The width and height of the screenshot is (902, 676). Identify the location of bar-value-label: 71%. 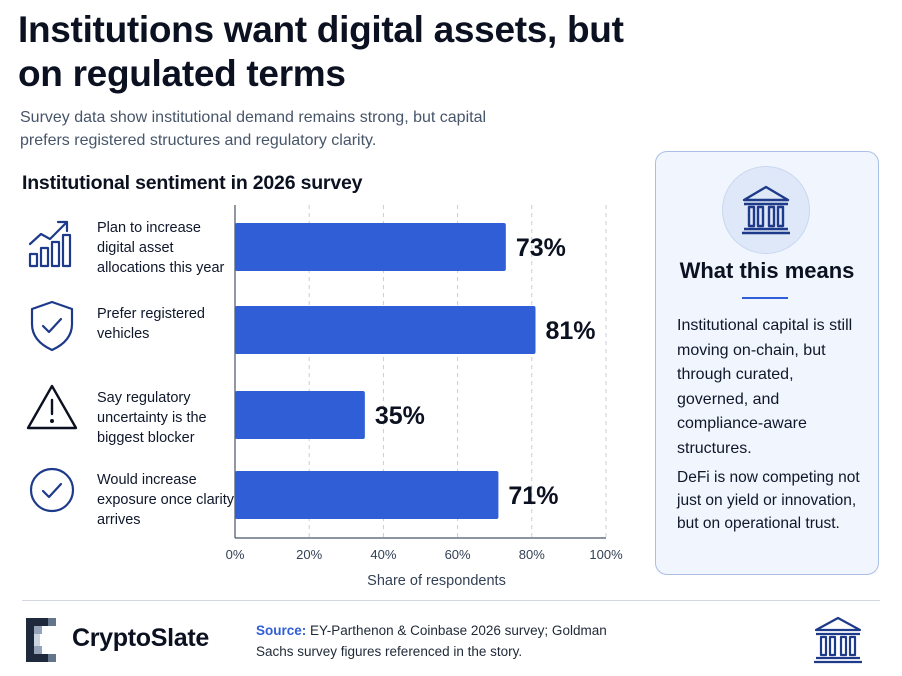
(533, 496).